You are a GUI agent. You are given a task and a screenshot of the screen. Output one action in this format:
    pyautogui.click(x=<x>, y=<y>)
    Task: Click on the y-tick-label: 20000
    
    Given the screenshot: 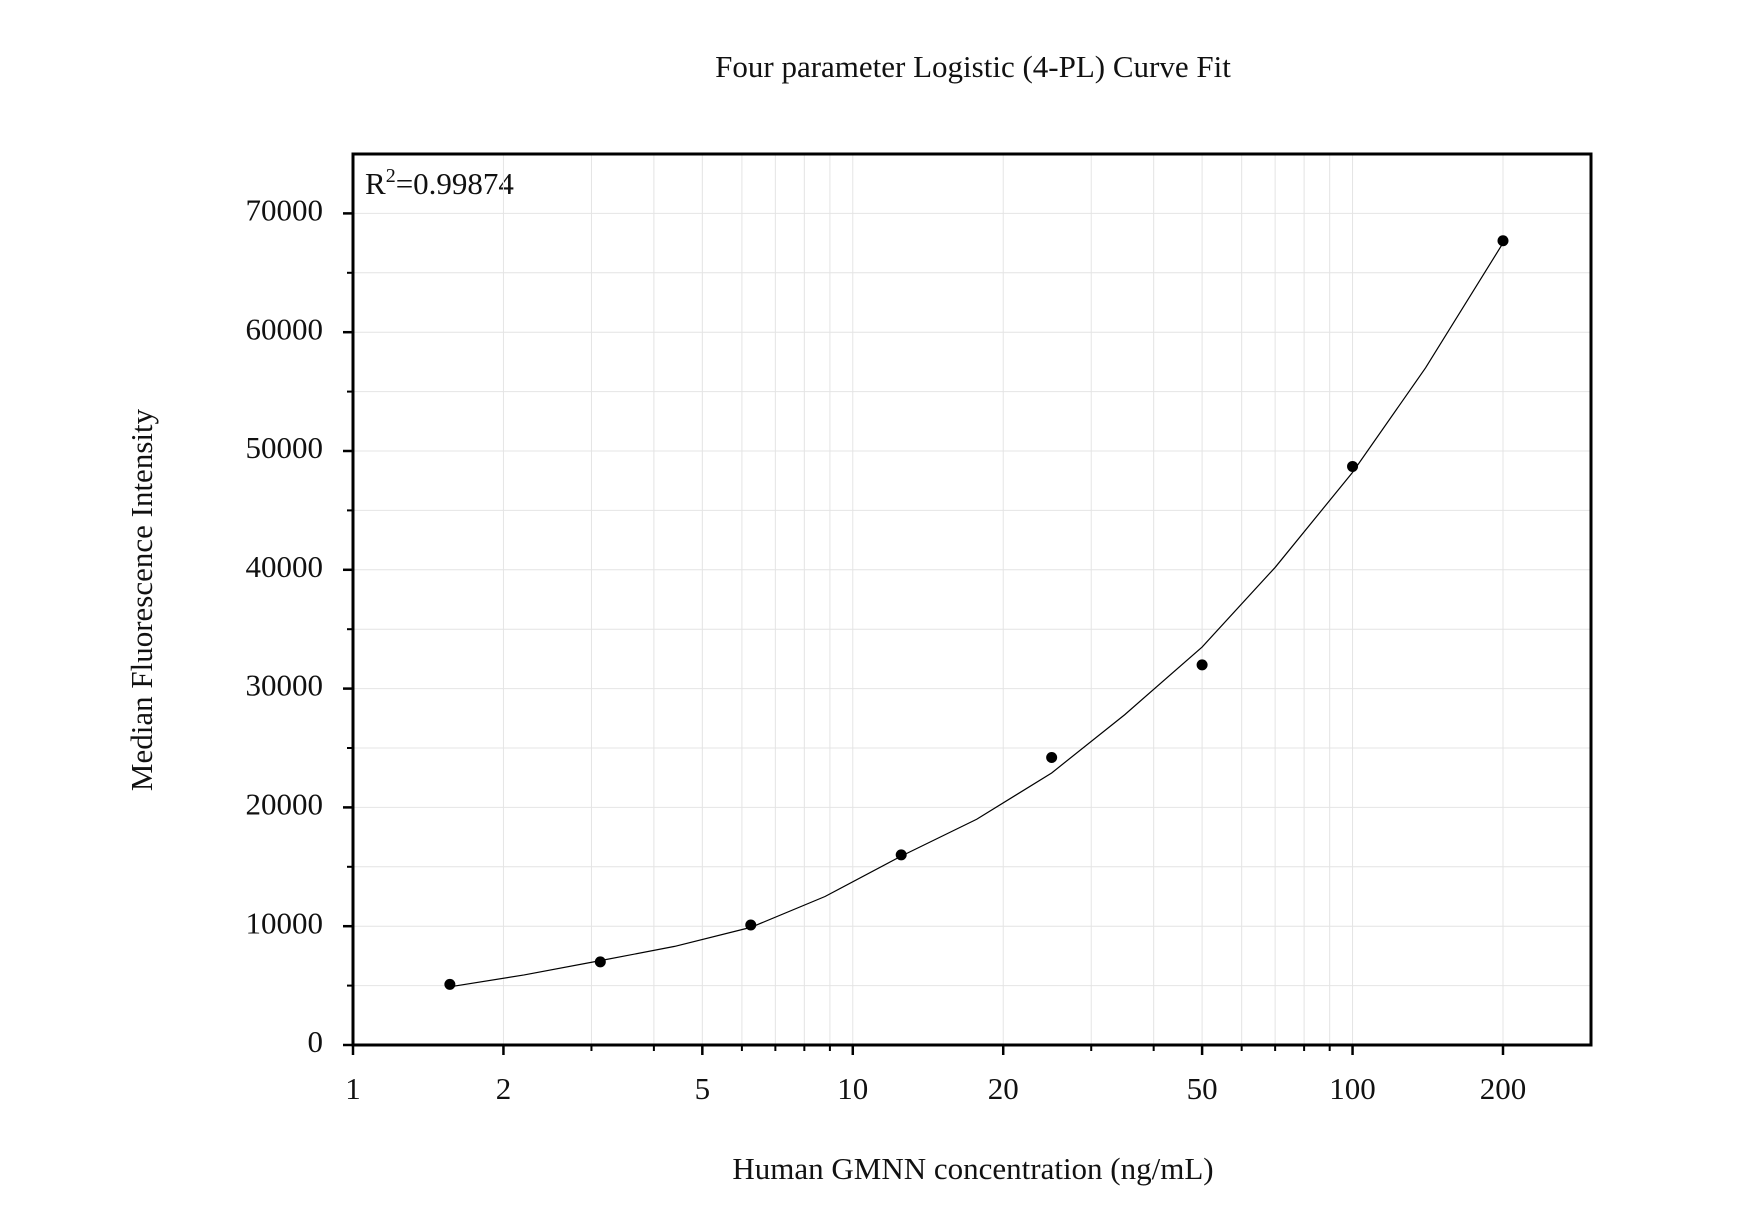 What is the action you would take?
    pyautogui.click(x=285, y=804)
    